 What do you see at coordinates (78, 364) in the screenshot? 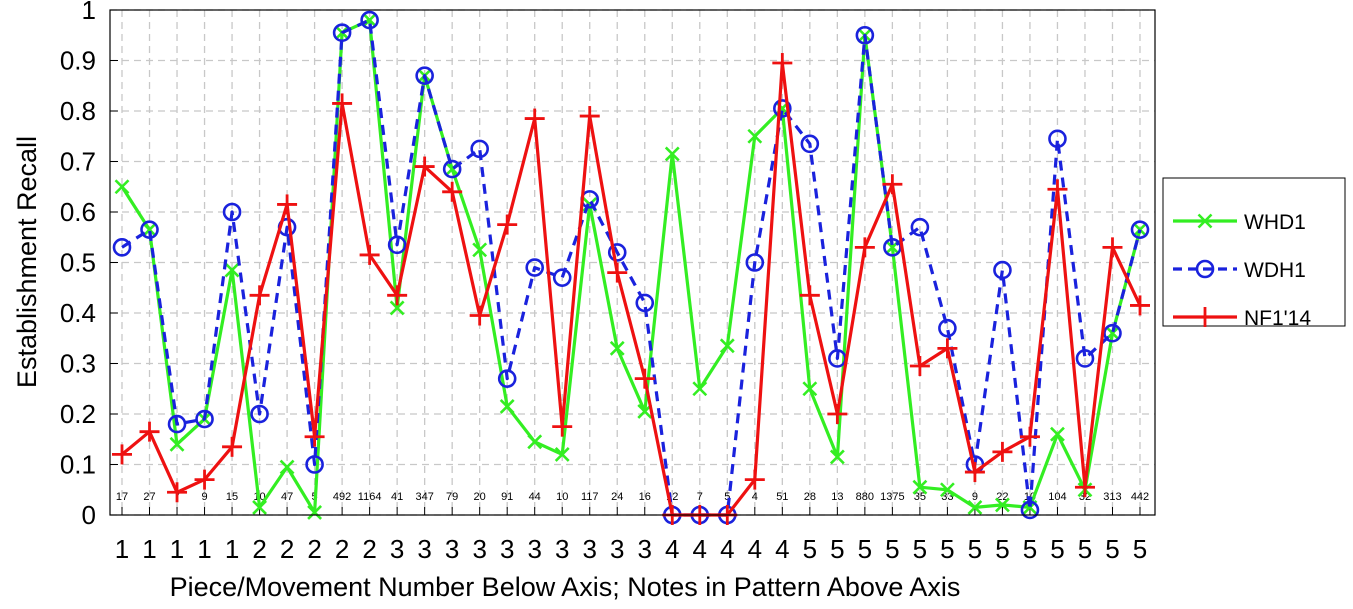
I see `y-tick-label: 0.3` at bounding box center [78, 364].